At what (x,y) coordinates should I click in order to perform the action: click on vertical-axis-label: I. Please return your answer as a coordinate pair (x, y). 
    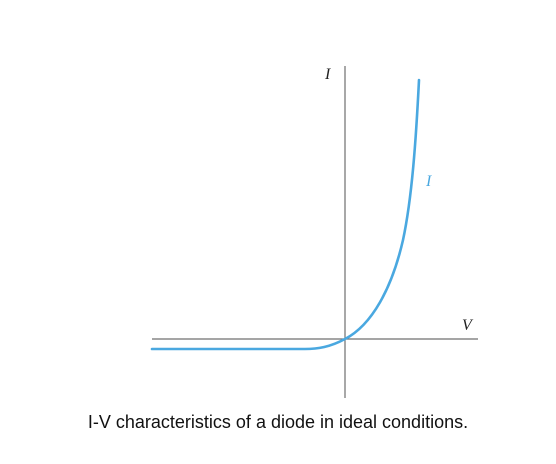
    Looking at the image, I should click on (327, 74).